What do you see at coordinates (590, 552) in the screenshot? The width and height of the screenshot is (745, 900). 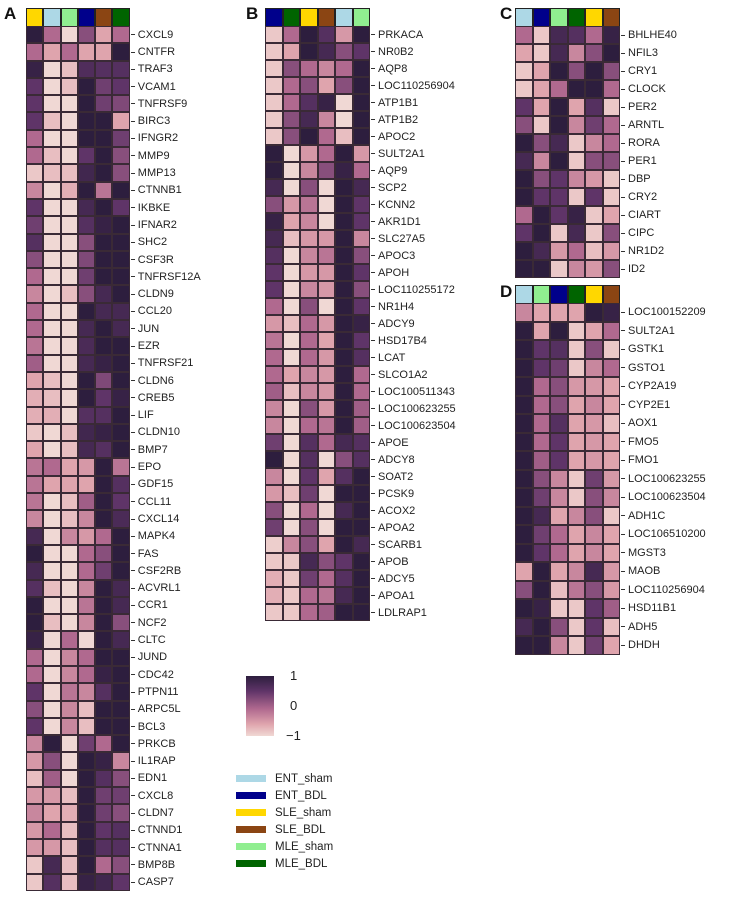 I see `heatmap-row: MGST3` at bounding box center [590, 552].